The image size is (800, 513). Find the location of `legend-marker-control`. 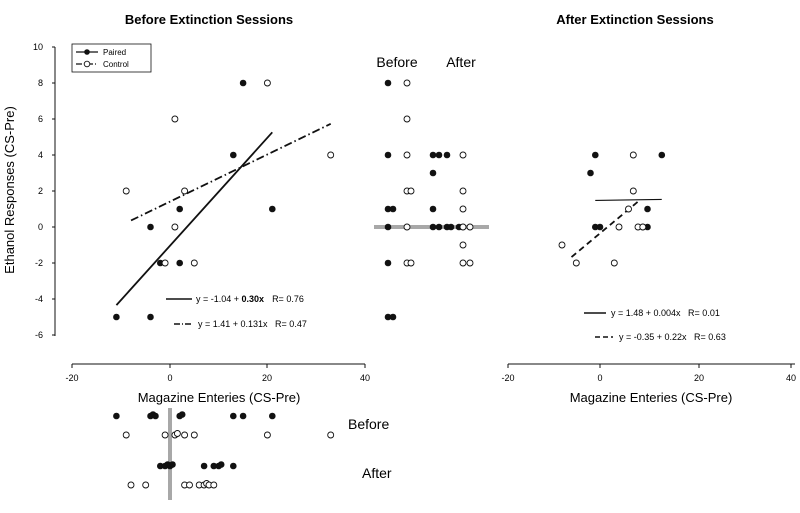

legend-marker-control is located at coordinates (87, 64).